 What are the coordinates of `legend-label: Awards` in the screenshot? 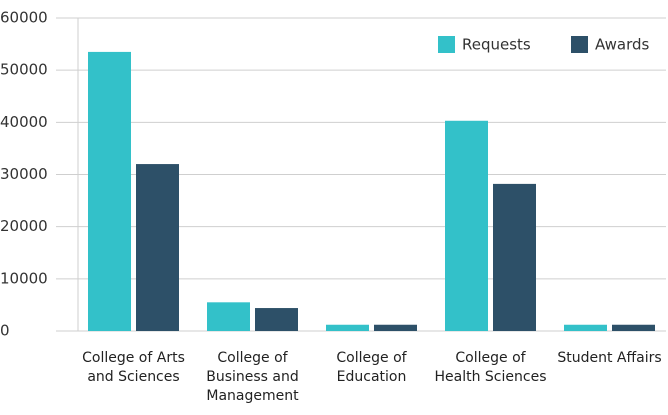 It's located at (622, 45).